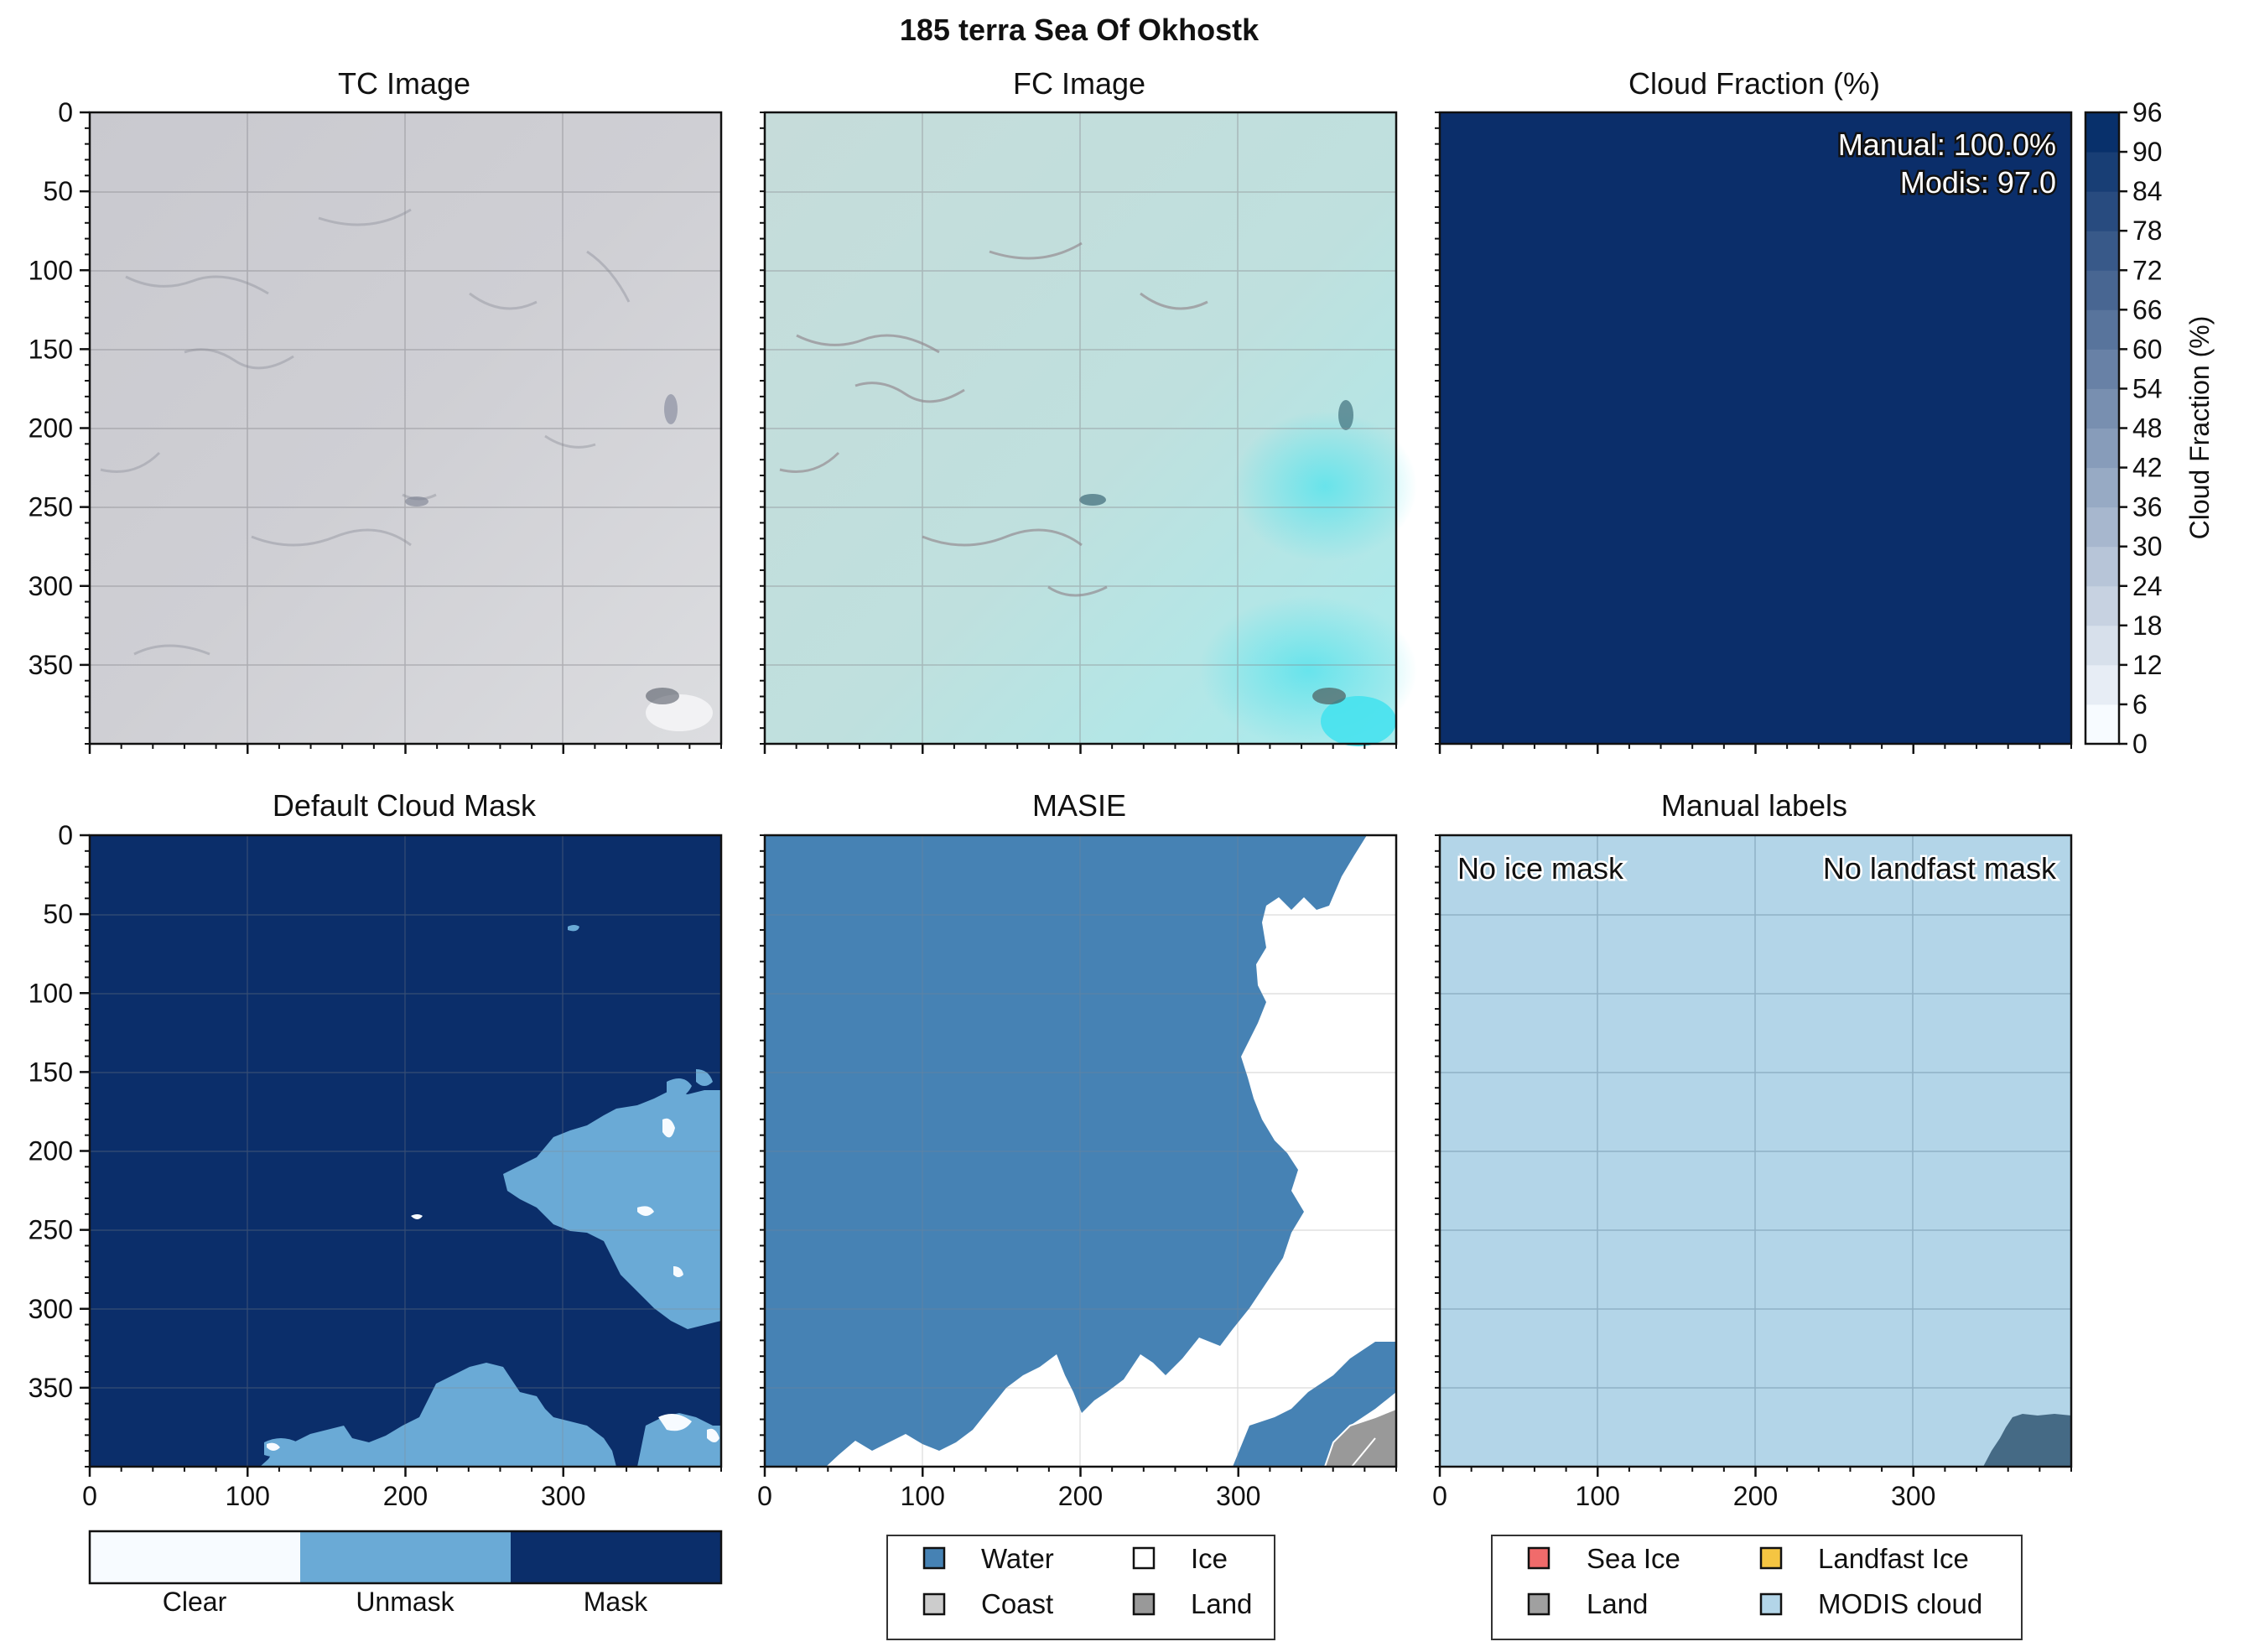 Image resolution: width=2249 pixels, height=1652 pixels. I want to click on legend-label-land-manual: Land, so click(1617, 1603).